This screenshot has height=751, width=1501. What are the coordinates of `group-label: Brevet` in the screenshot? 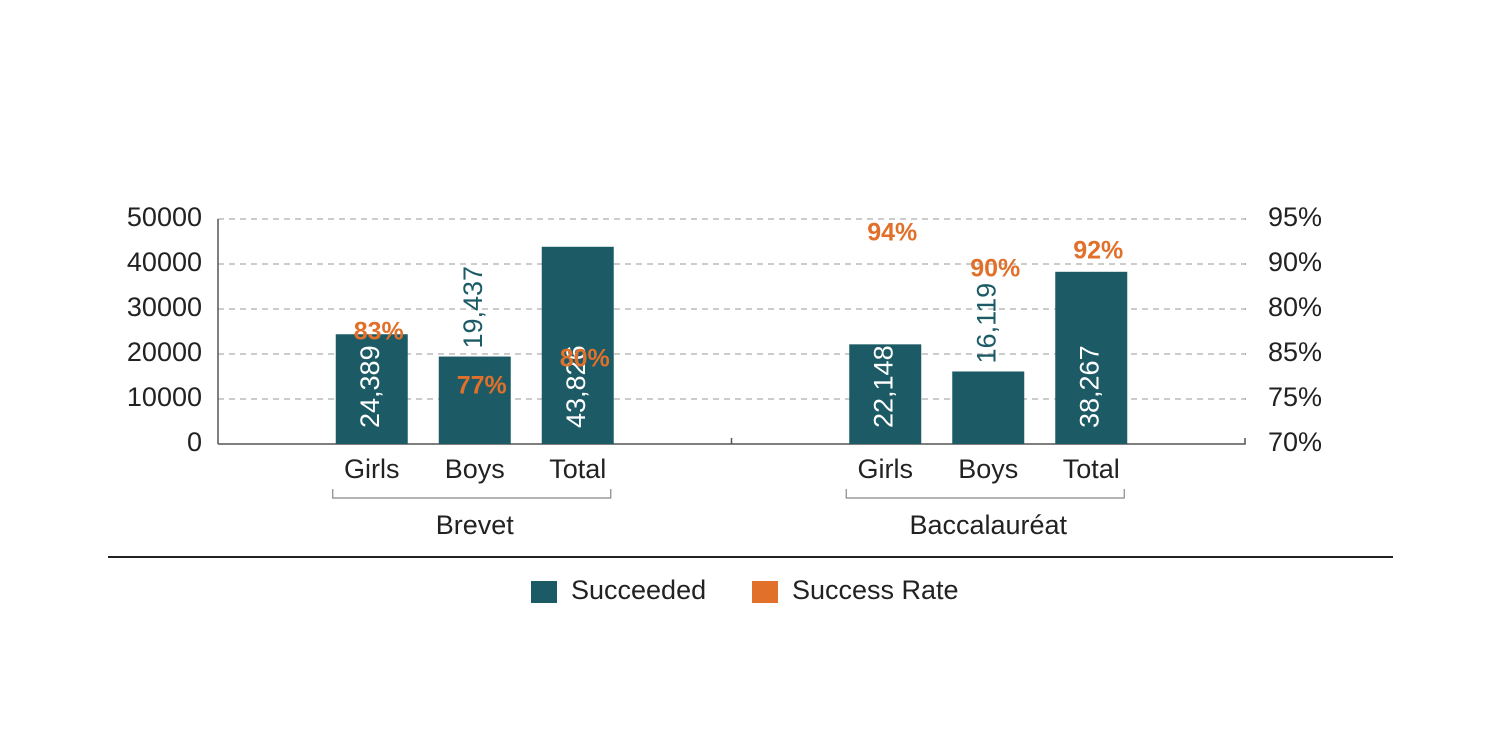 It's located at (475, 525).